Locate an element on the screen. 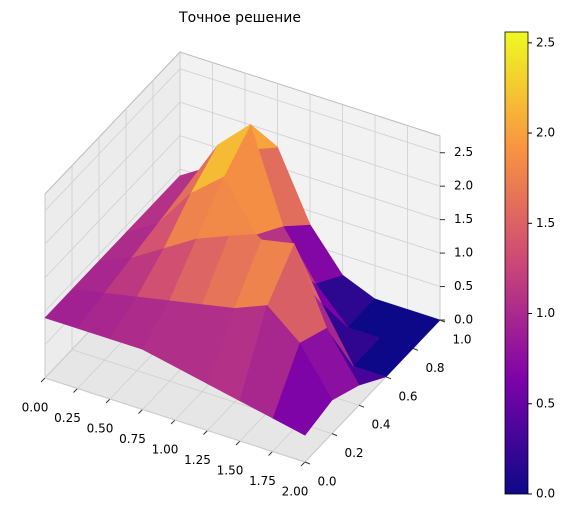  x-tick-label: 1.25 is located at coordinates (197, 460).